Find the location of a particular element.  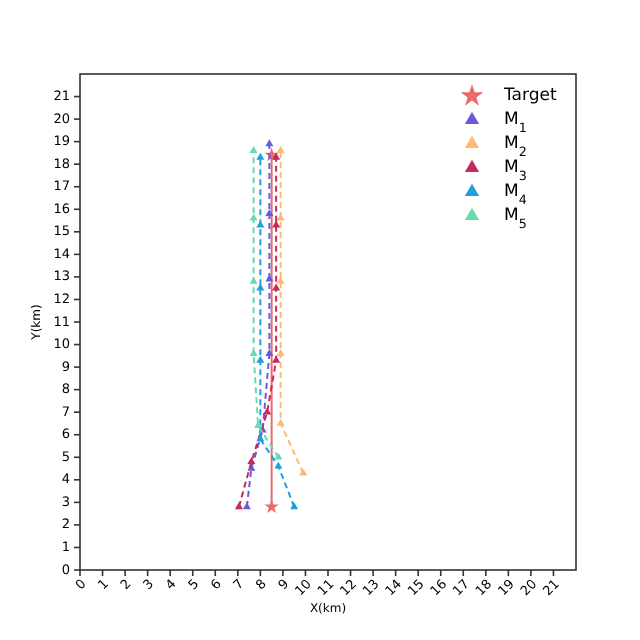

legend-label: M$_{4}$ is located at coordinates (515, 195).